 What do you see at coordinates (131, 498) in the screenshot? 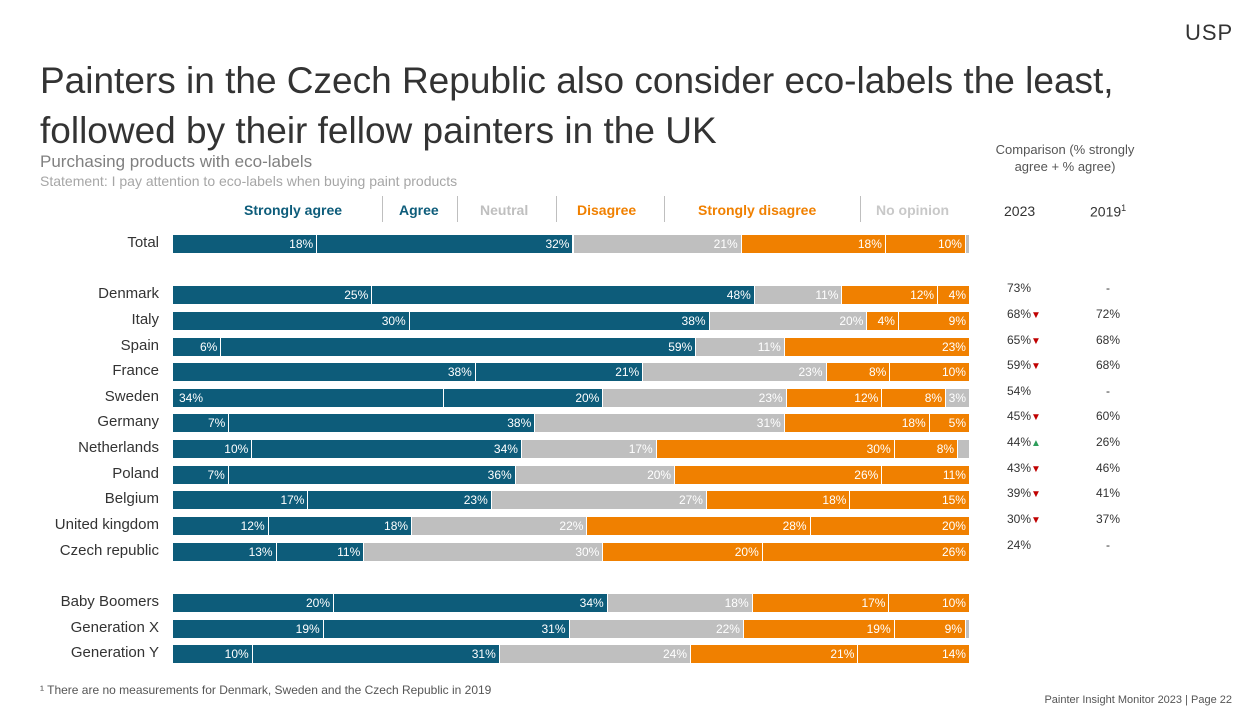
I see `category-label: Belgium` at bounding box center [131, 498].